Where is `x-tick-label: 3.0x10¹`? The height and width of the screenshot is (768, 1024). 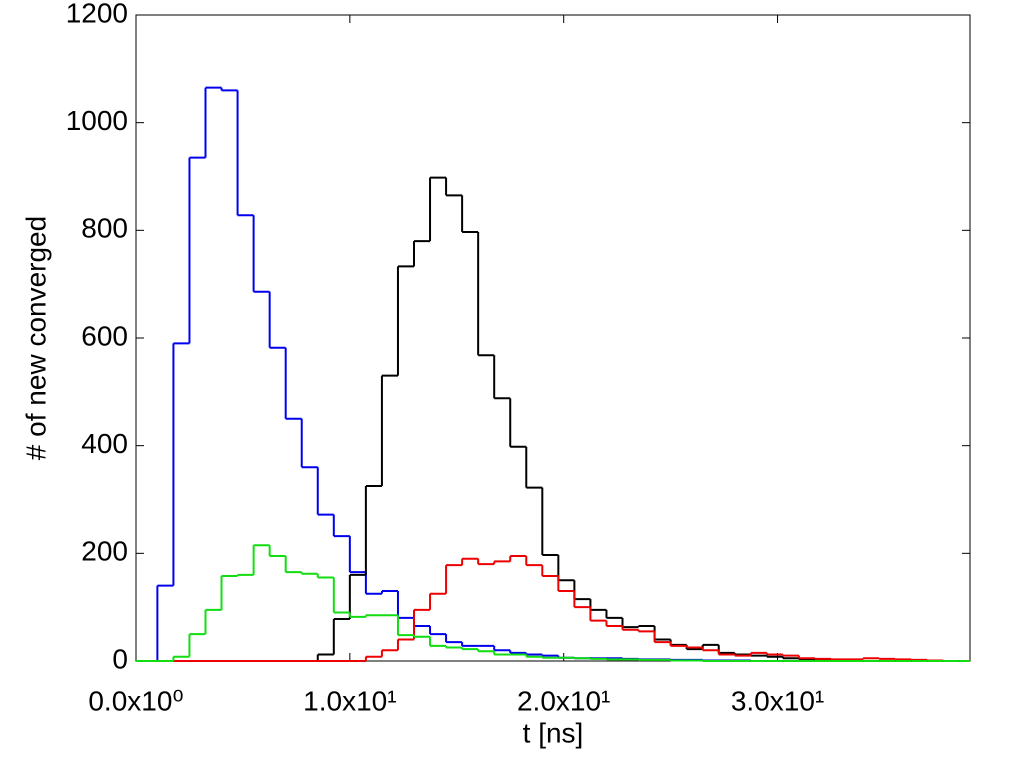 x-tick-label: 3.0x10¹ is located at coordinates (777, 700).